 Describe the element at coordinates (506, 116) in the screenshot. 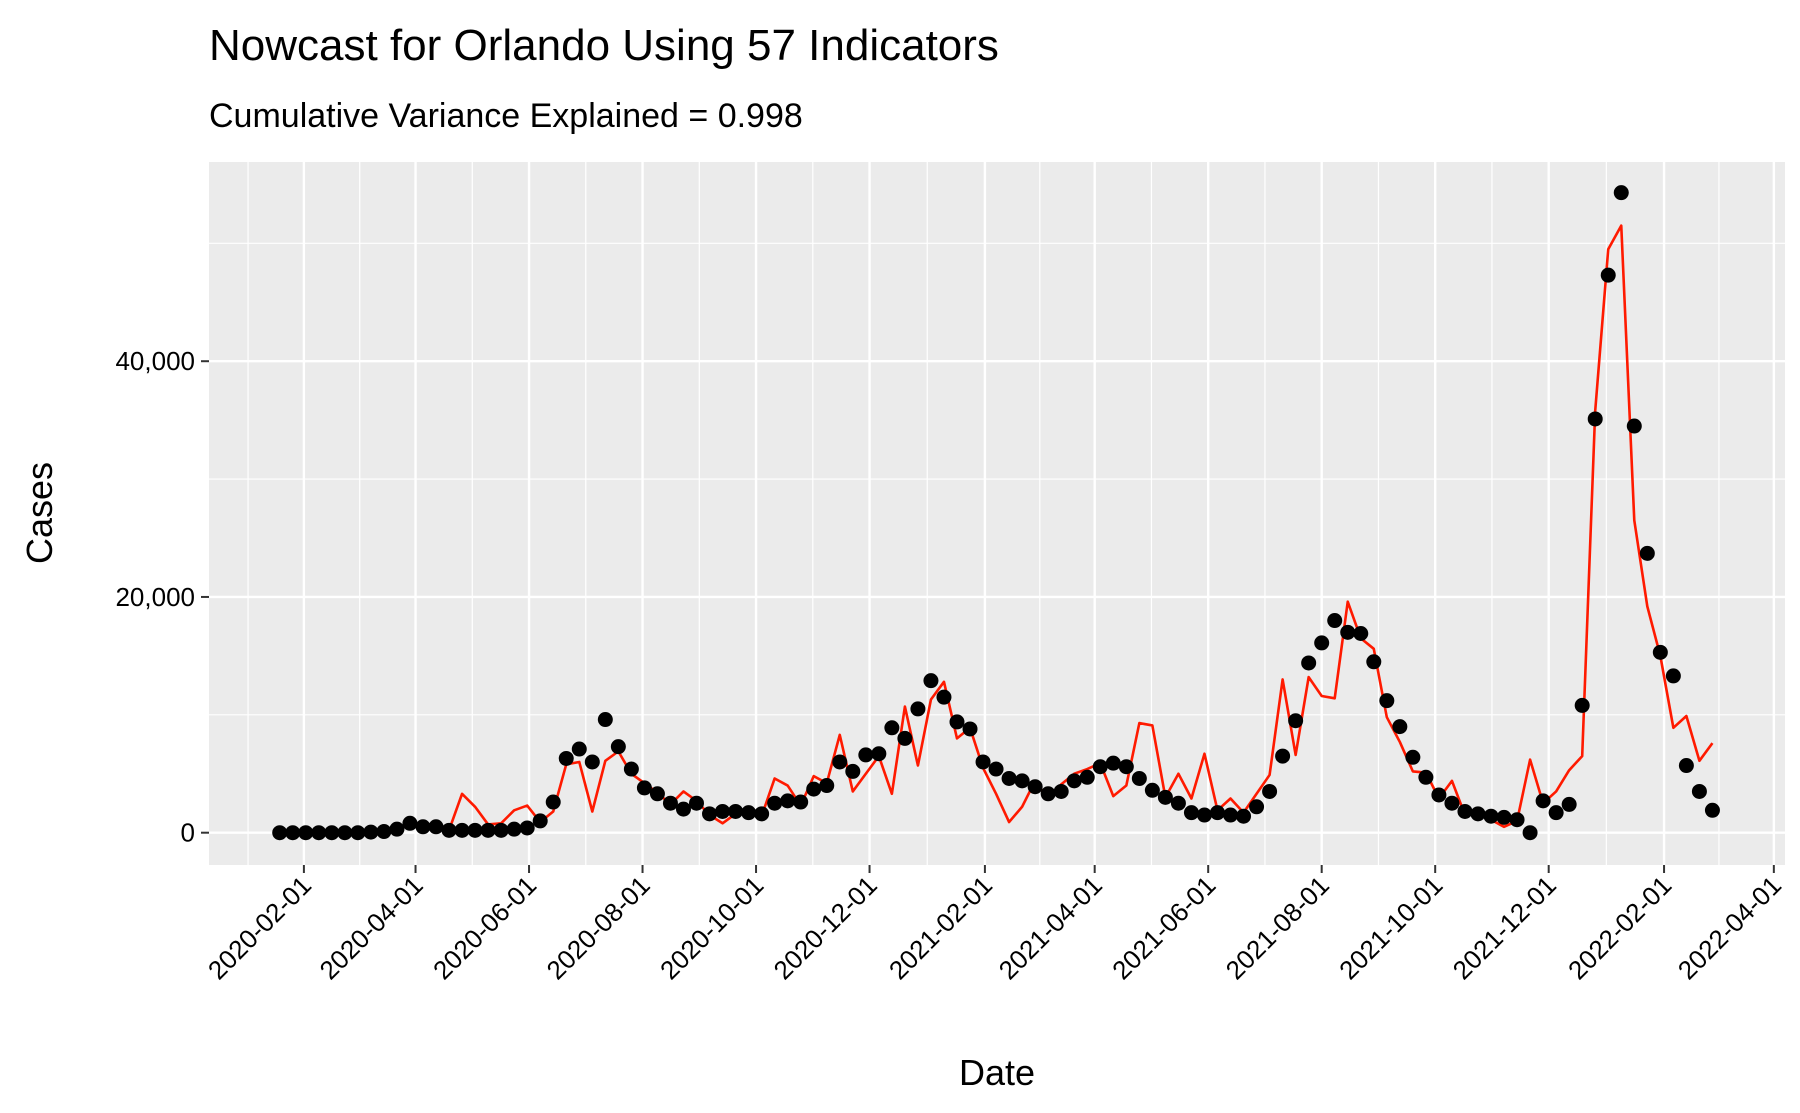

I see `chart-subtitle: Cumulative Variance Explained = 0.998` at that location.